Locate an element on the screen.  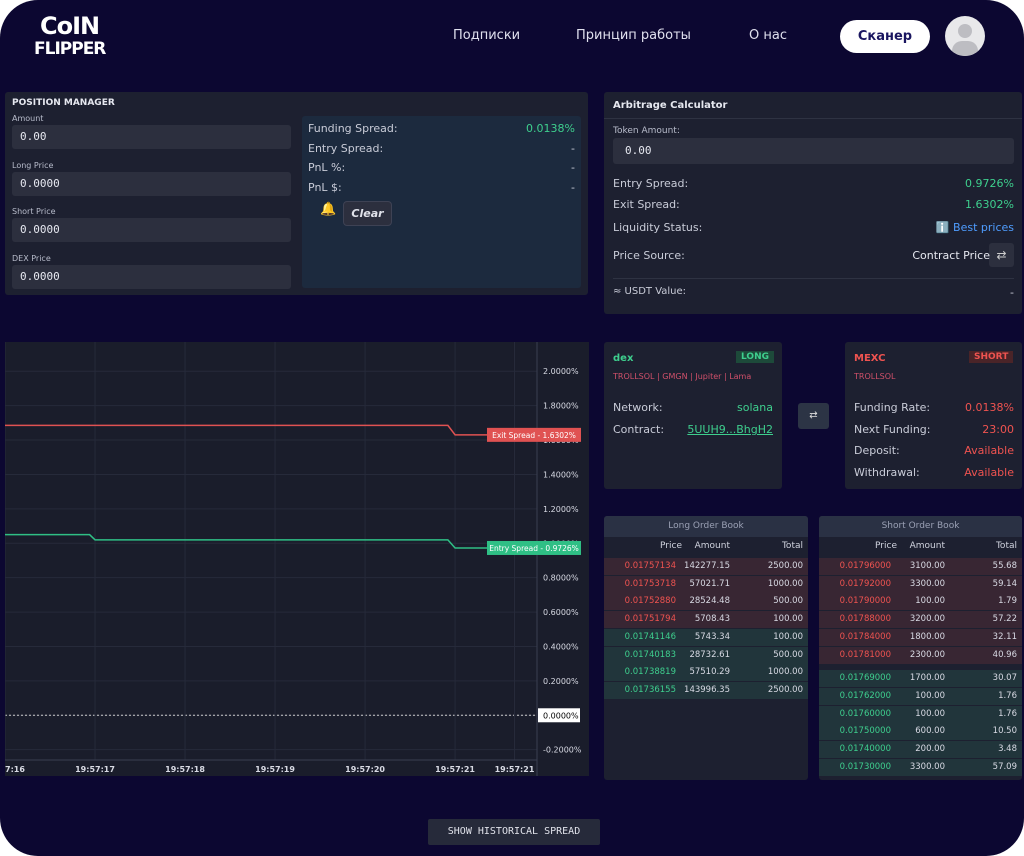
amount: 600.00 is located at coordinates (930, 731).